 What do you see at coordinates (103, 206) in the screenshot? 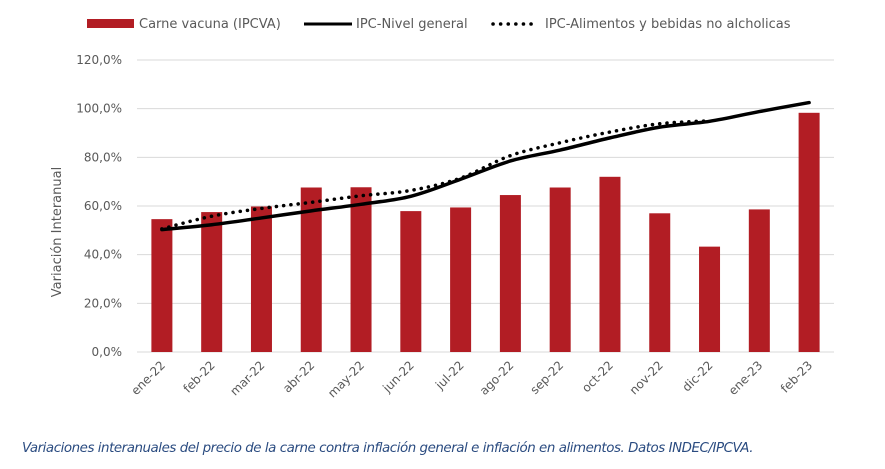
I see `y-tick-label: 60,0%` at bounding box center [103, 206].